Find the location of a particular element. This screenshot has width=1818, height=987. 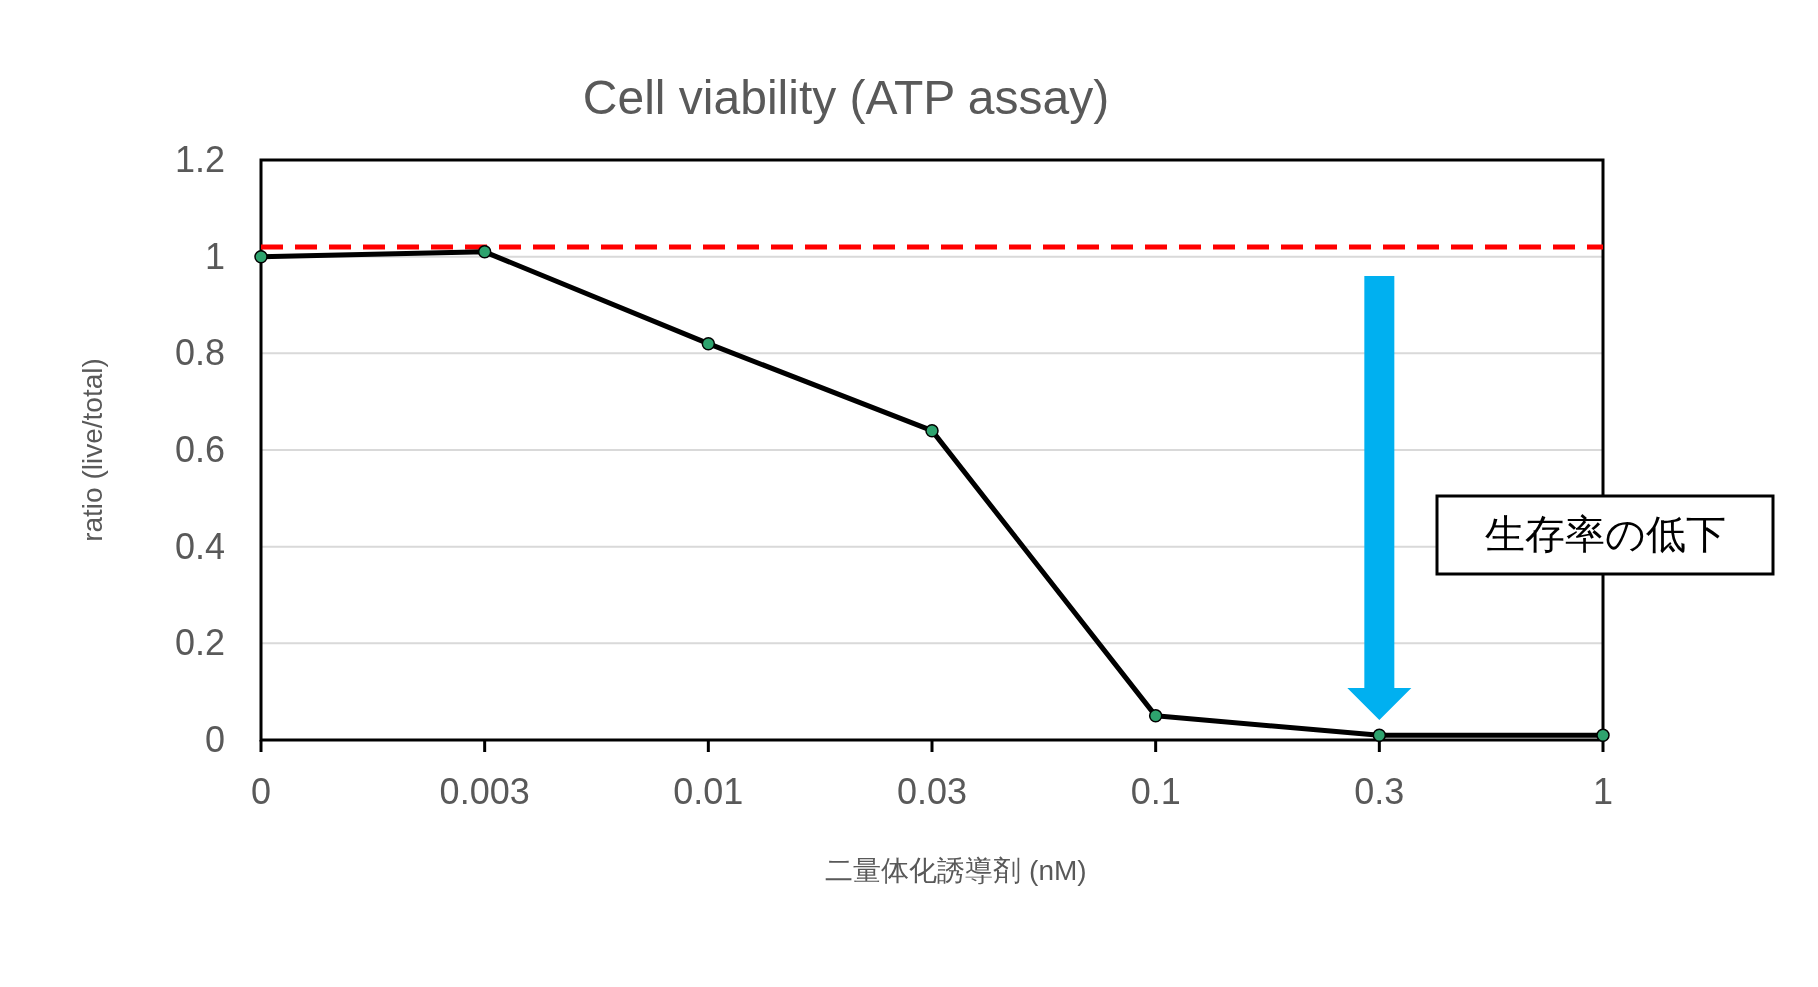

y-tick-label: 0 is located at coordinates (214, 739).